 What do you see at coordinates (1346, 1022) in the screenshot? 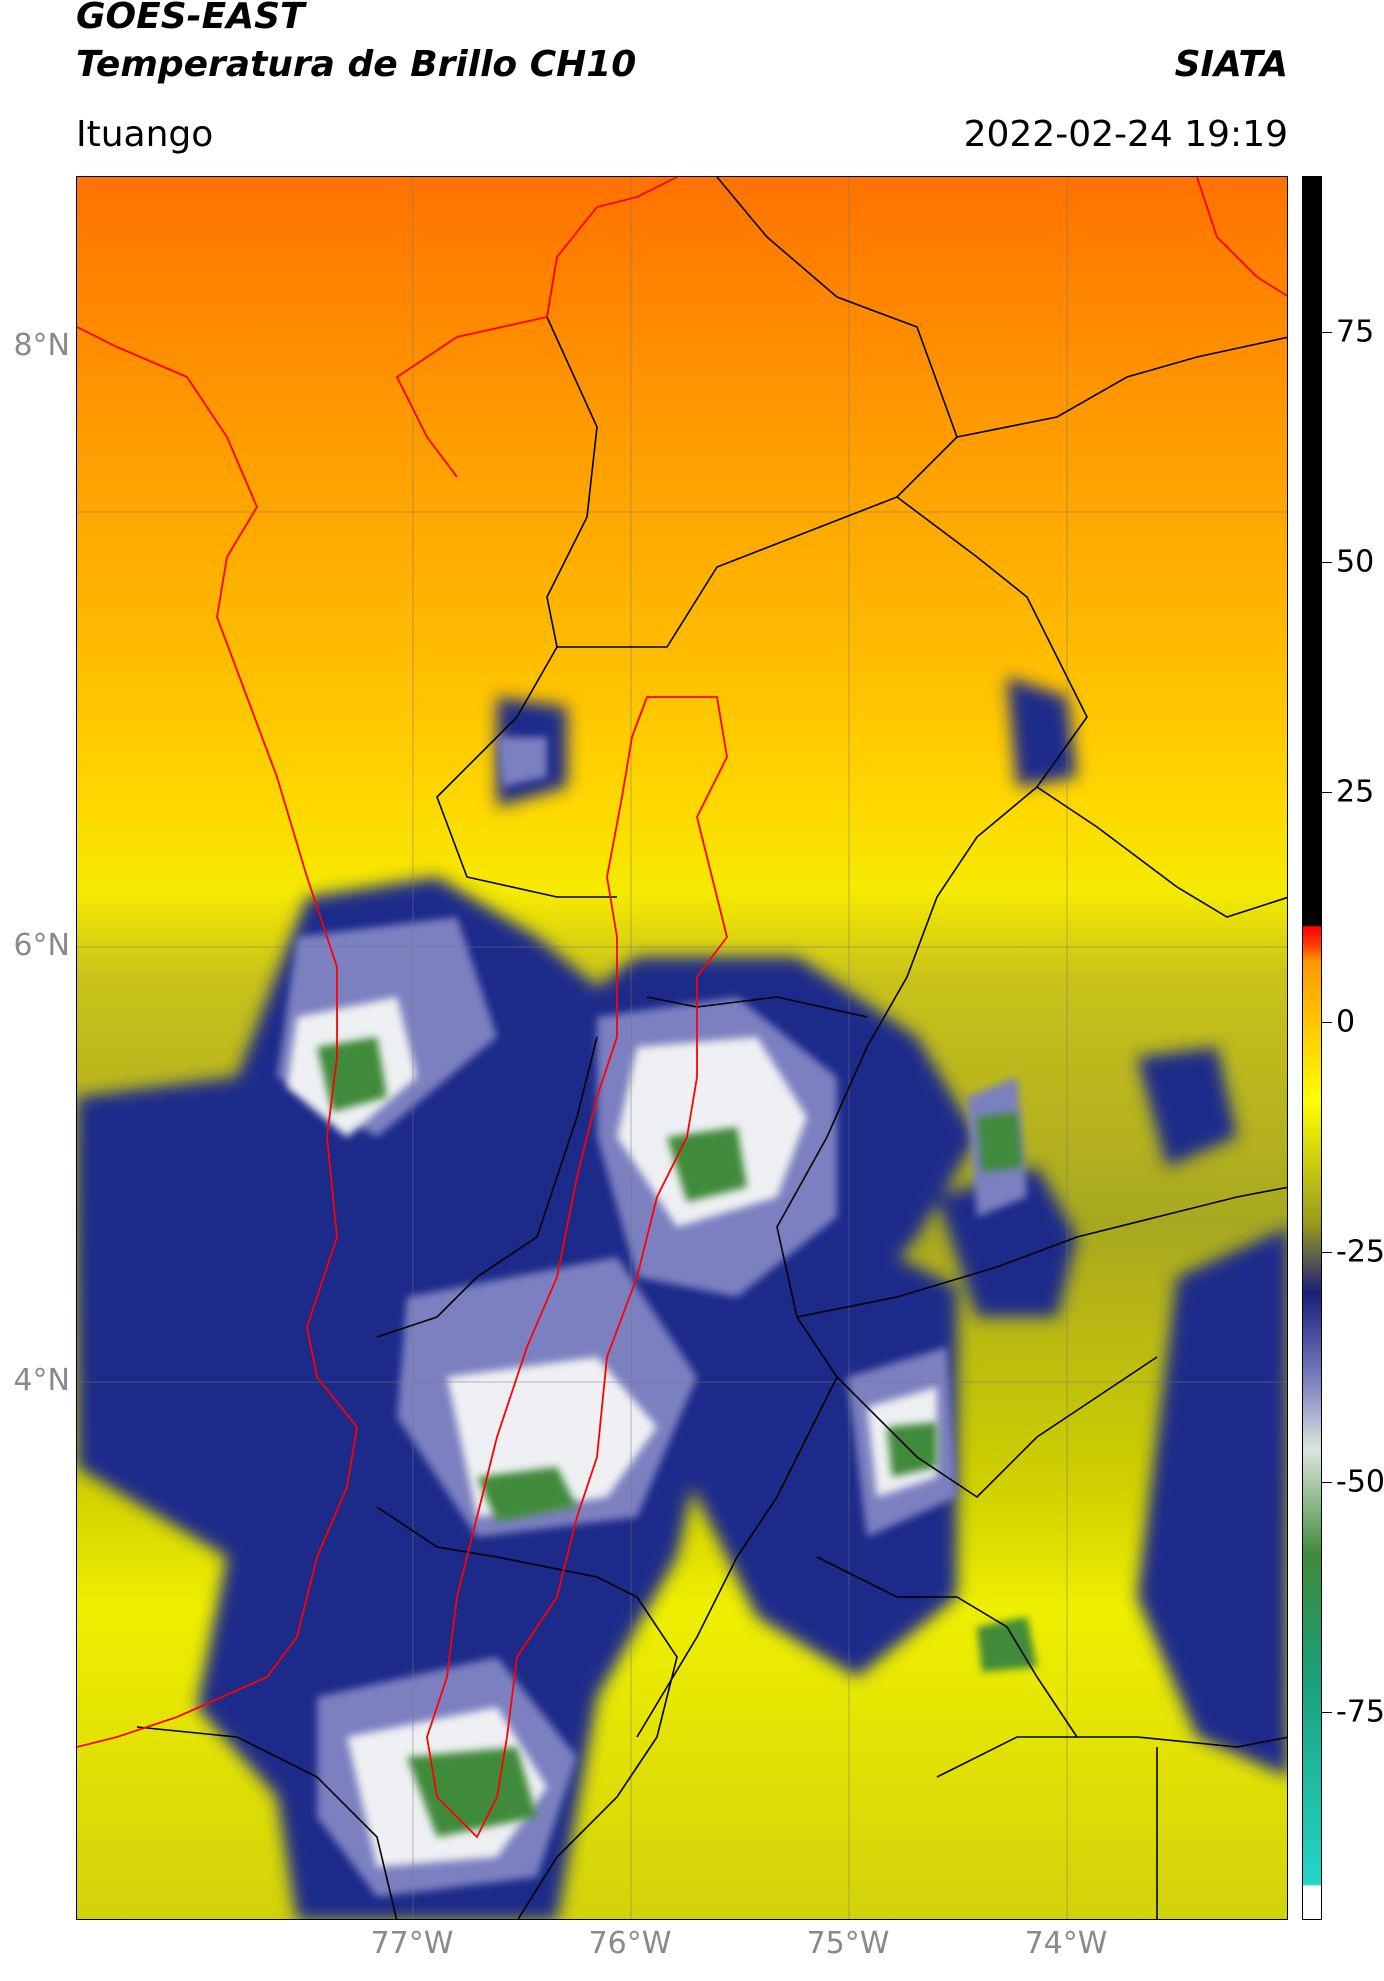
I see `colorbar-label: 0` at bounding box center [1346, 1022].